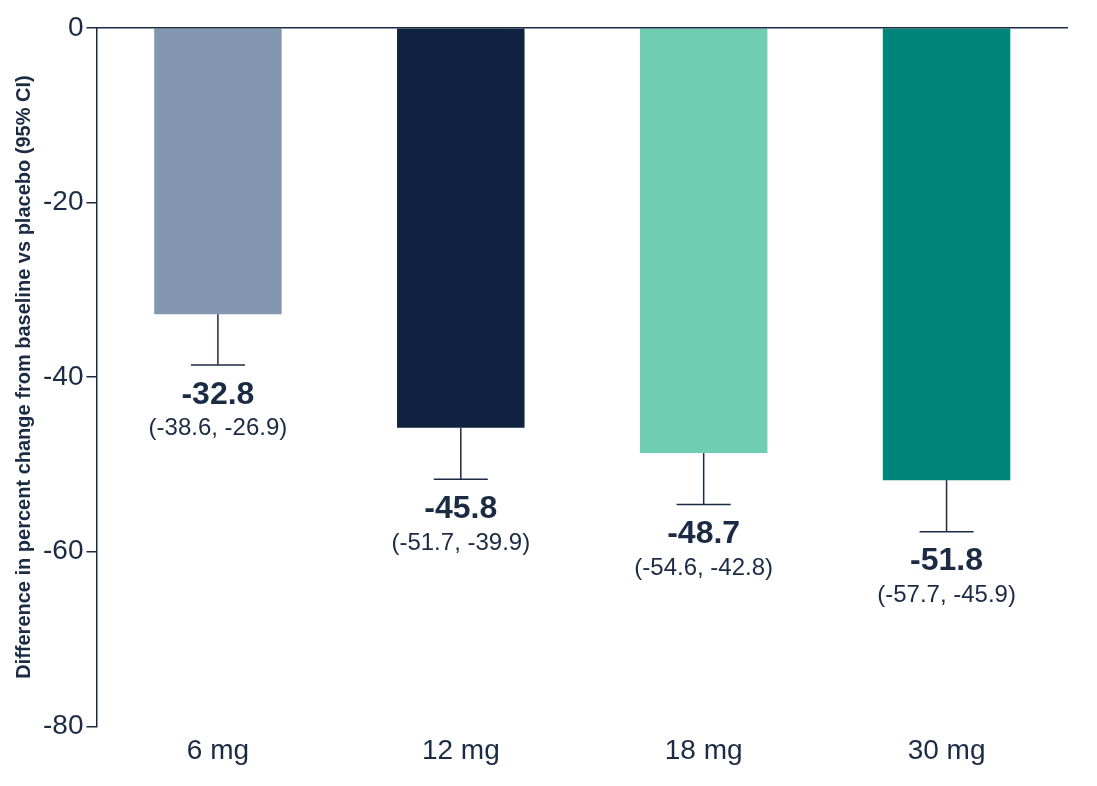  What do you see at coordinates (947, 559) in the screenshot?
I see `data-label: -51.8` at bounding box center [947, 559].